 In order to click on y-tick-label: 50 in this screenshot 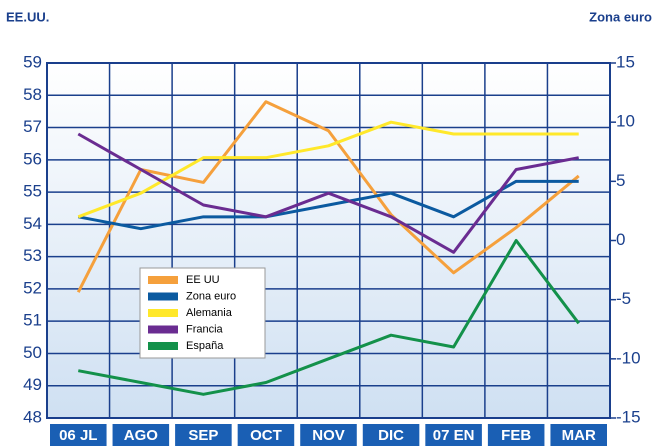, I will do `click(32, 352)`.